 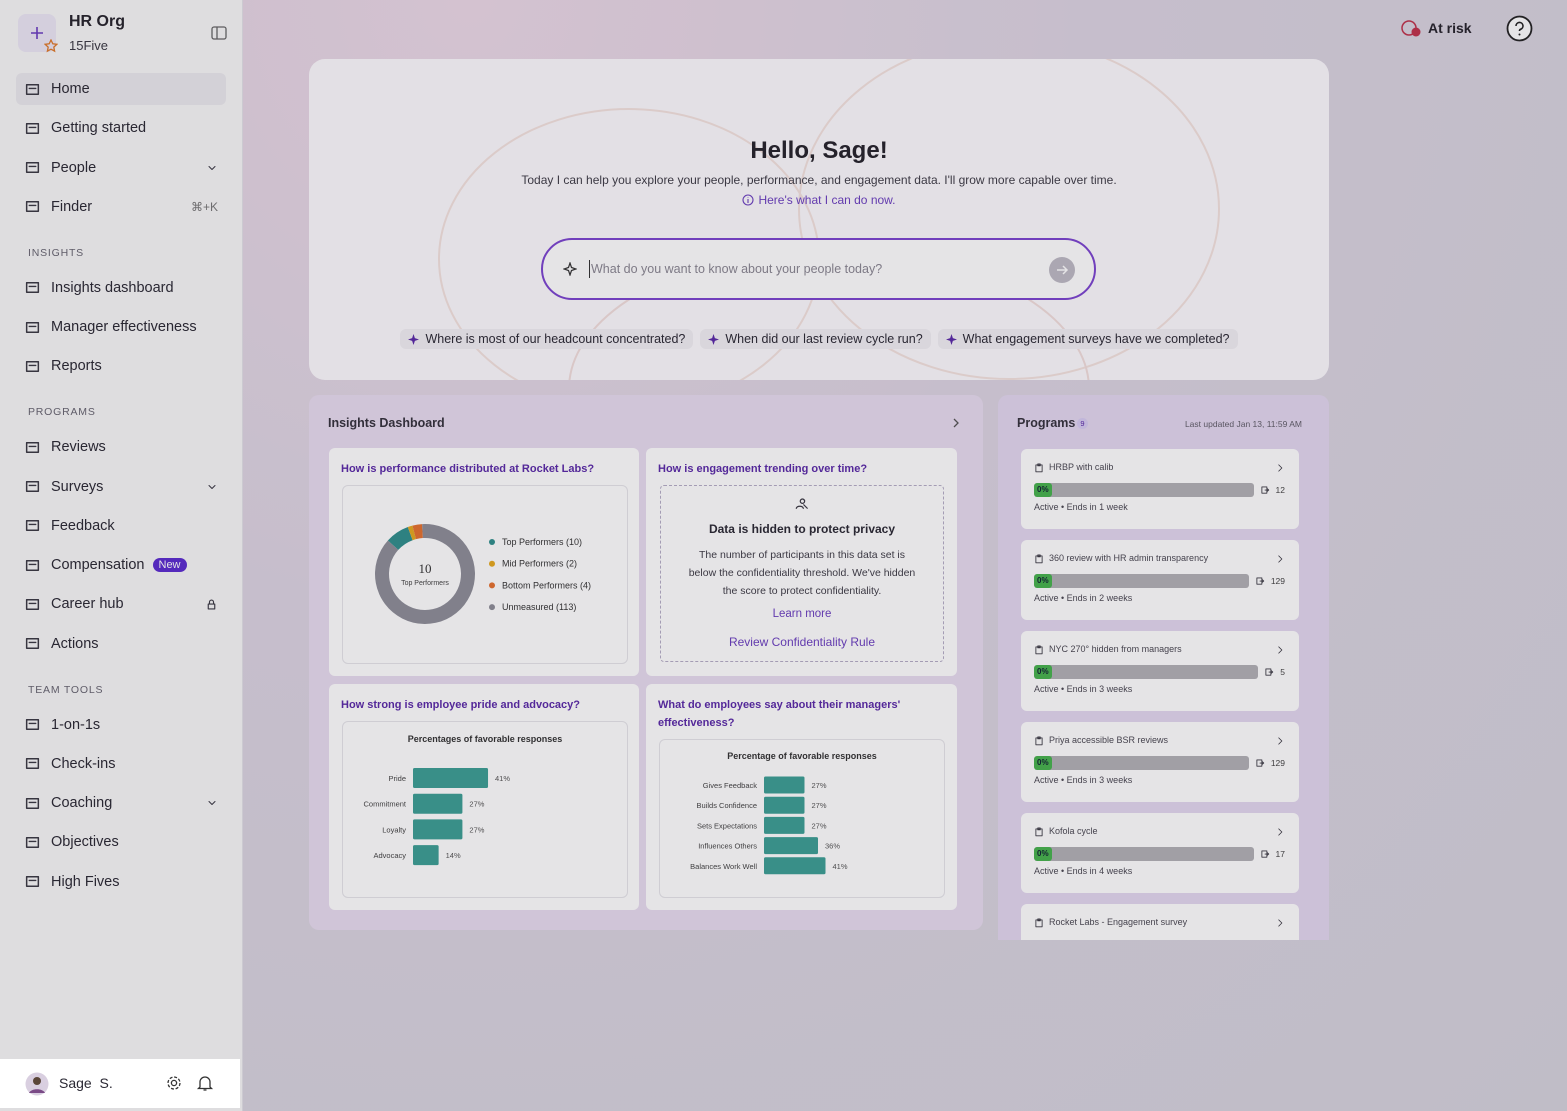 I want to click on nav-item: Check-ins, so click(x=121, y=764).